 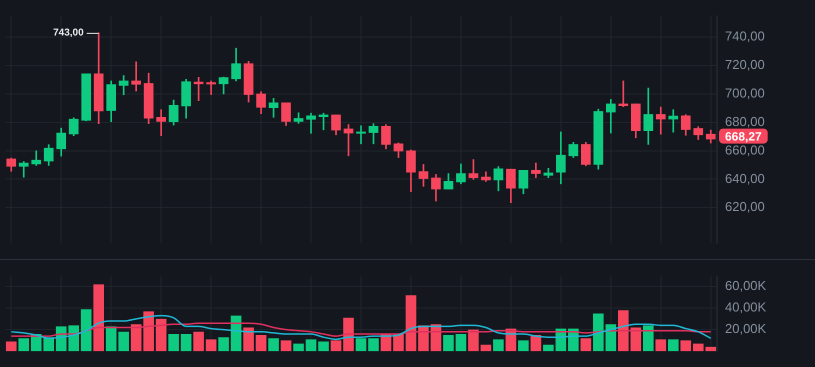 What do you see at coordinates (745, 121) in the screenshot?
I see `y-tick-label: 680,00` at bounding box center [745, 121].